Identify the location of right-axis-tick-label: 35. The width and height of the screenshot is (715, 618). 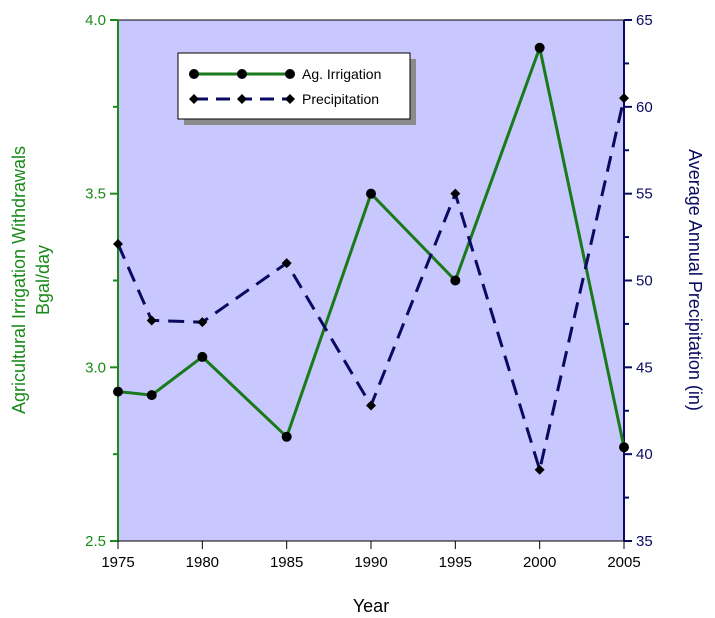
(644, 541).